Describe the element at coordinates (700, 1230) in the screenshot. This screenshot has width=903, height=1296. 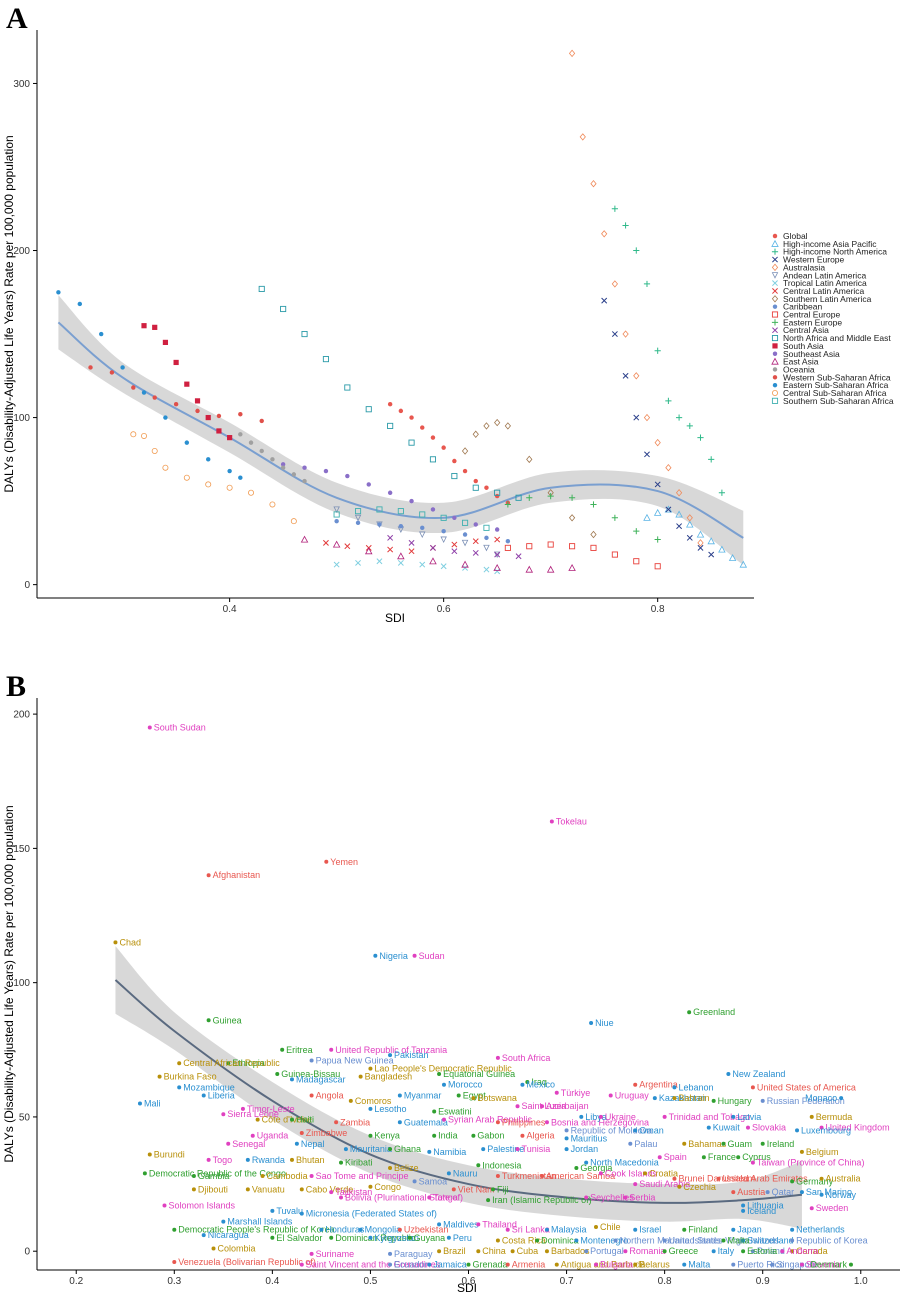
I see `country-finland: Finland` at that location.